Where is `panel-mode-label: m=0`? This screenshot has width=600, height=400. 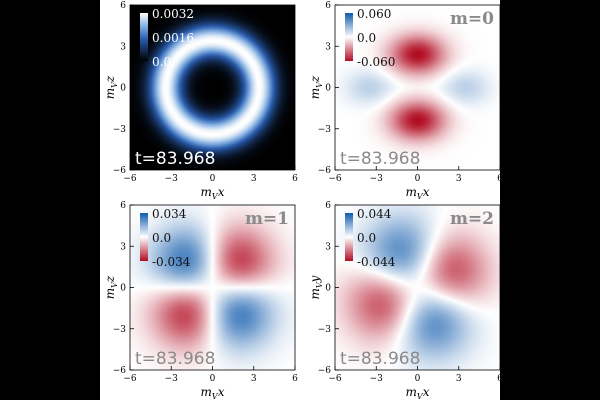
panel-mode-label: m=0 is located at coordinates (472, 19).